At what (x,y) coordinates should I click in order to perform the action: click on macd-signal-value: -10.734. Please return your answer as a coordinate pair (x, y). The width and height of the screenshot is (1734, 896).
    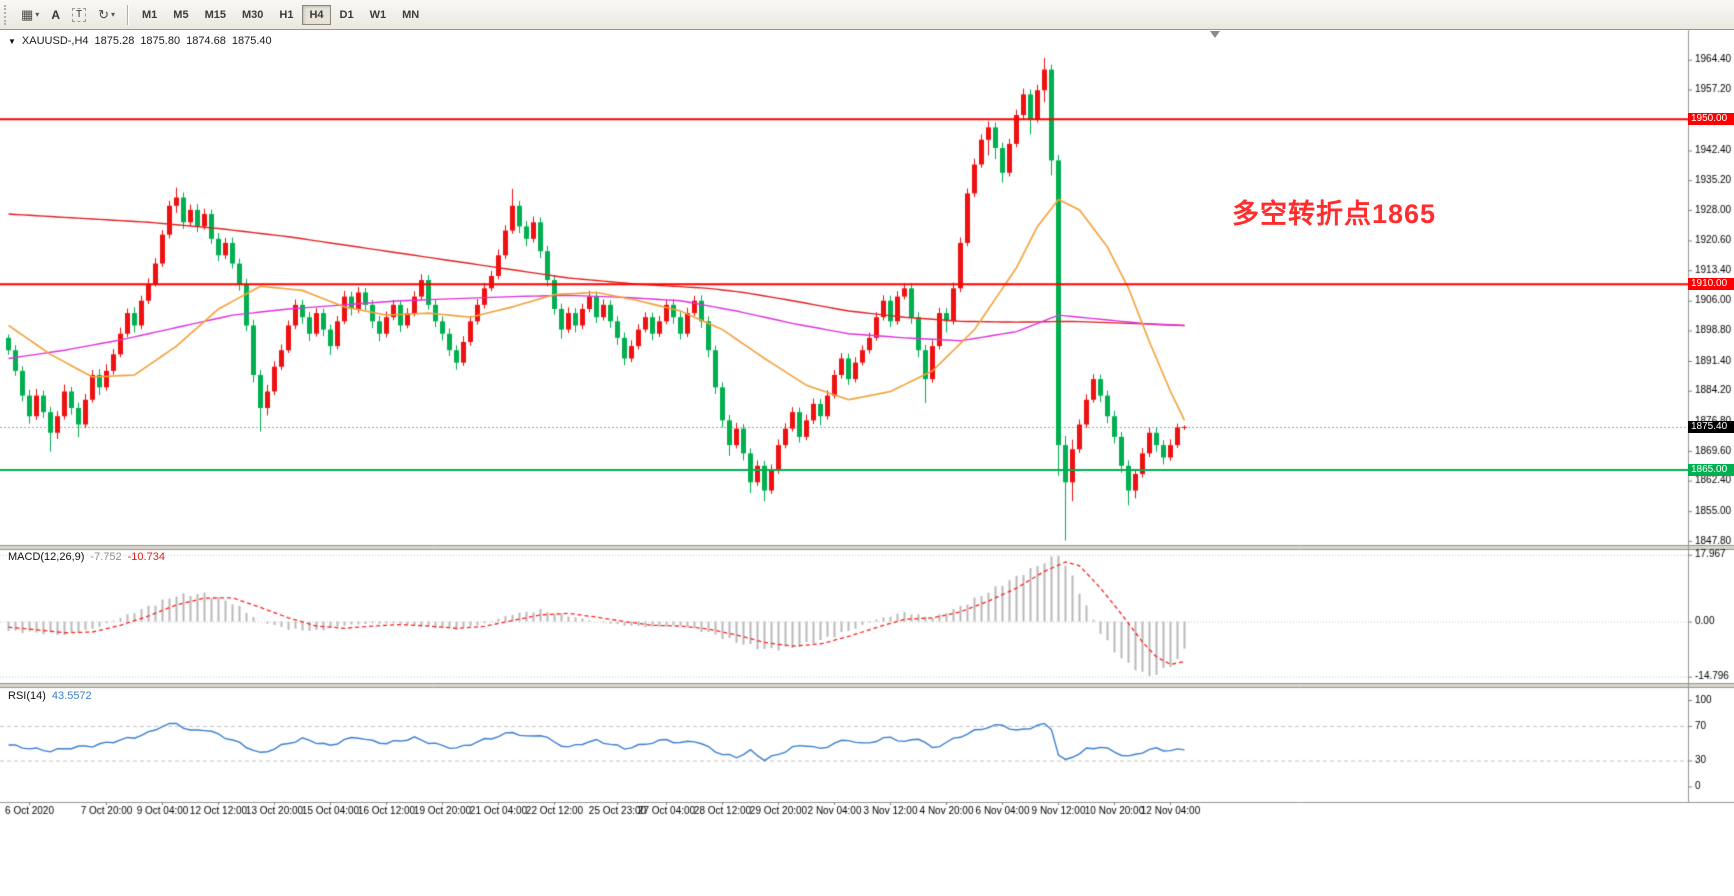
    Looking at the image, I should click on (146, 557).